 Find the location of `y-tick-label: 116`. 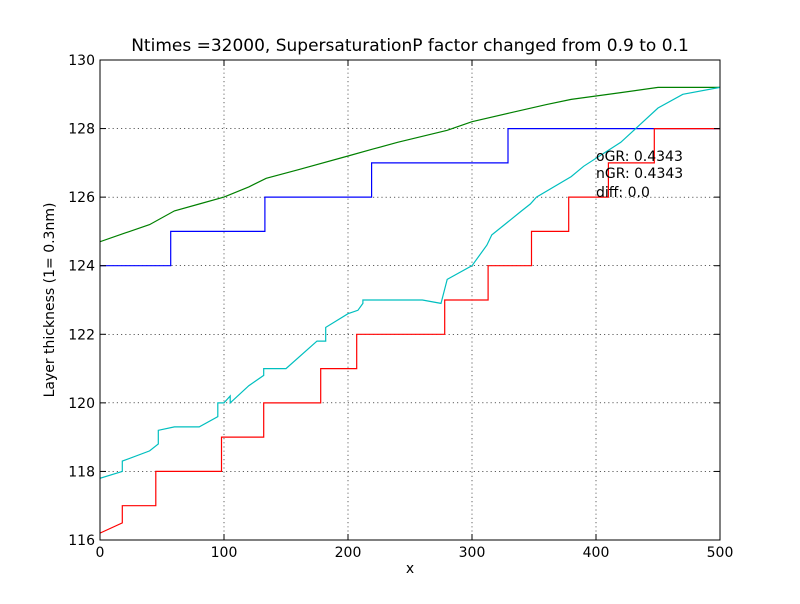

y-tick-label: 116 is located at coordinates (81, 541).